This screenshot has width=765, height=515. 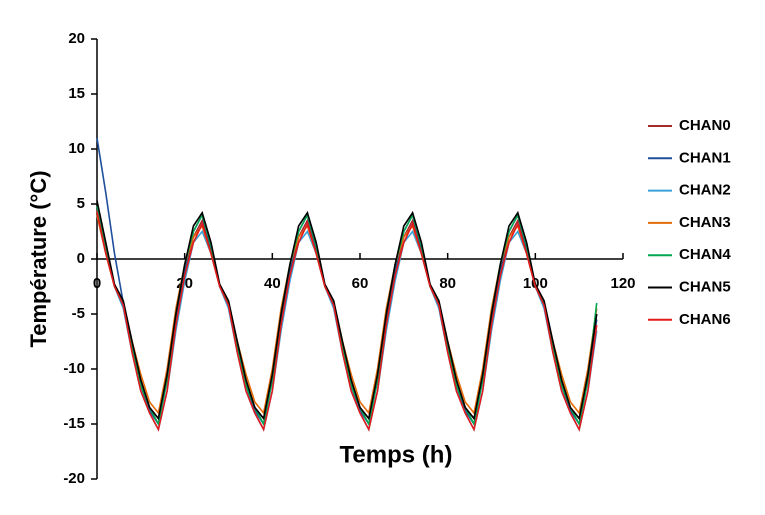 I want to click on x-axis-title: Temps (h), so click(x=396, y=454).